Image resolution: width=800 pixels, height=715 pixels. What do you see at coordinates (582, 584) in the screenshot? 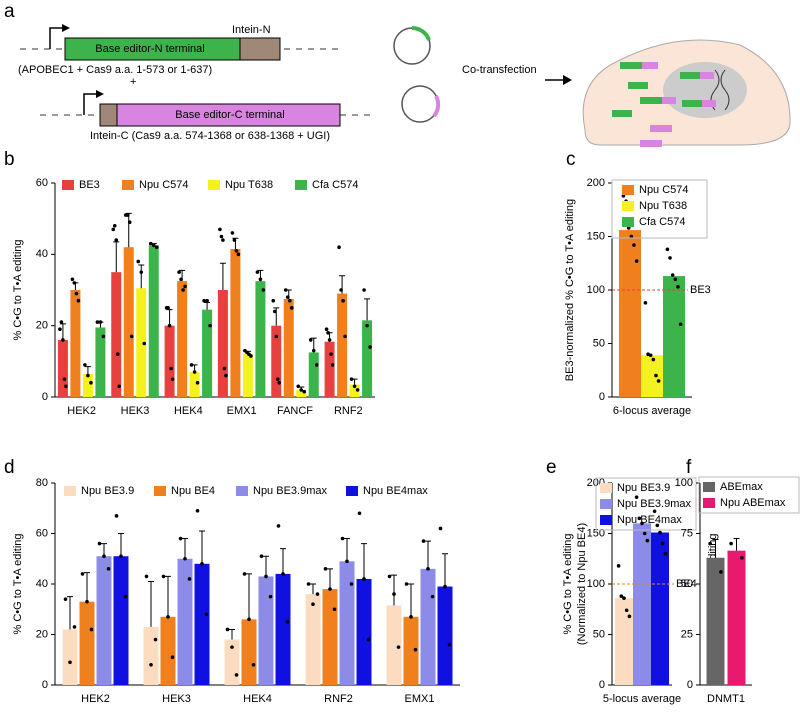
I see `y-axis-label: (Normalized to Npu BE4)` at bounding box center [582, 584].